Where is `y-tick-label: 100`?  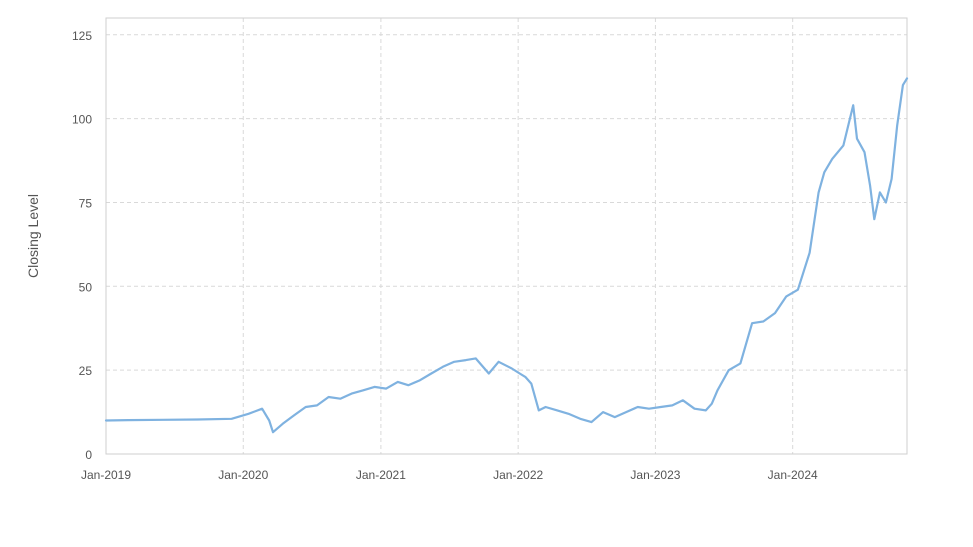 y-tick-label: 100 is located at coordinates (82, 120).